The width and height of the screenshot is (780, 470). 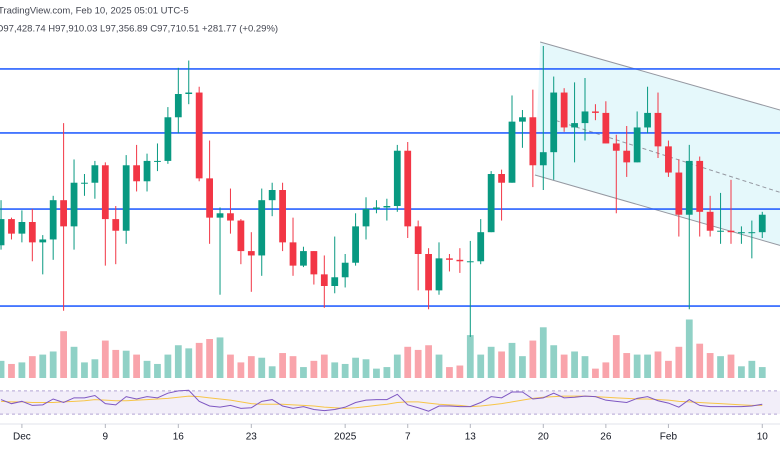 What do you see at coordinates (660, 76) in the screenshot?
I see `channel-upper` at bounding box center [660, 76].